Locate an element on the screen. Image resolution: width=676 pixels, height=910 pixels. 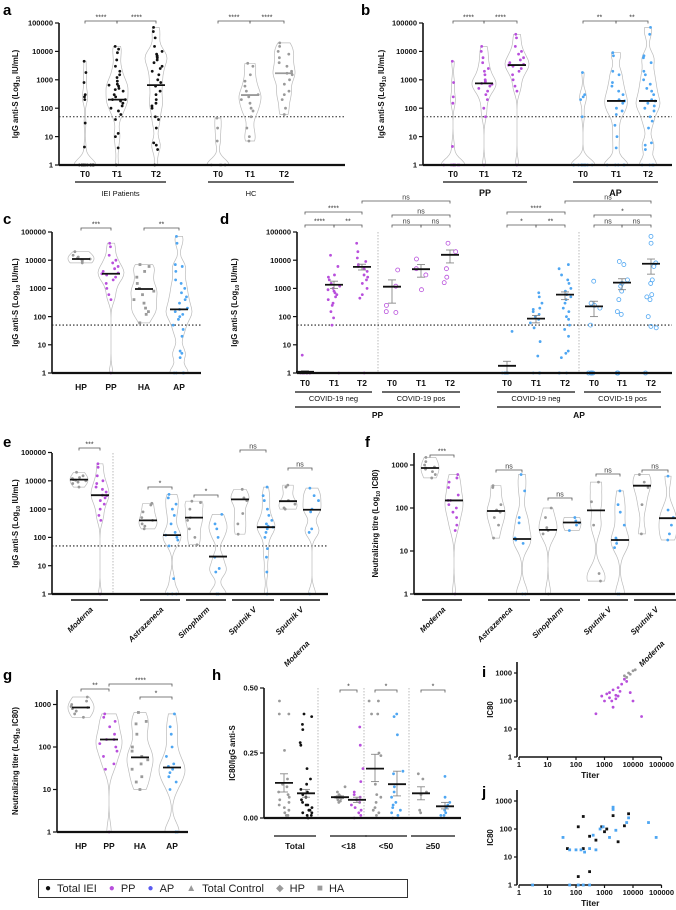
y-label-text: IgG anti-S (Log is located at coordinates (15, 540).